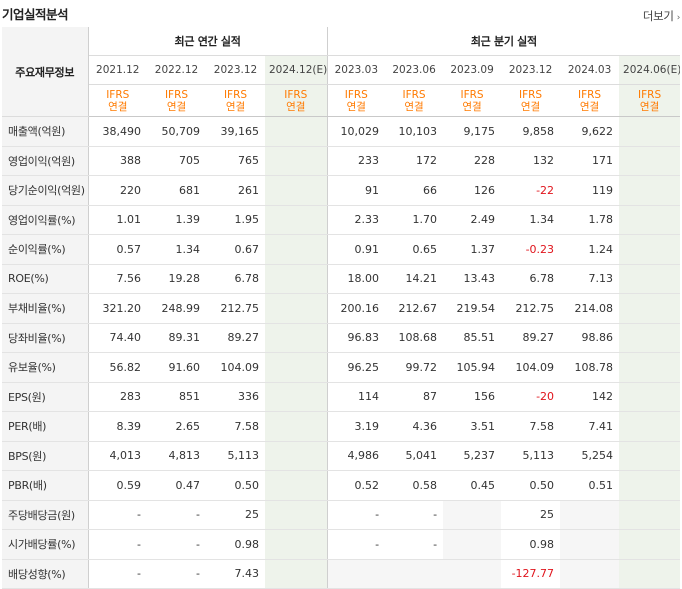  I want to click on table-cell: 228, so click(472, 161).